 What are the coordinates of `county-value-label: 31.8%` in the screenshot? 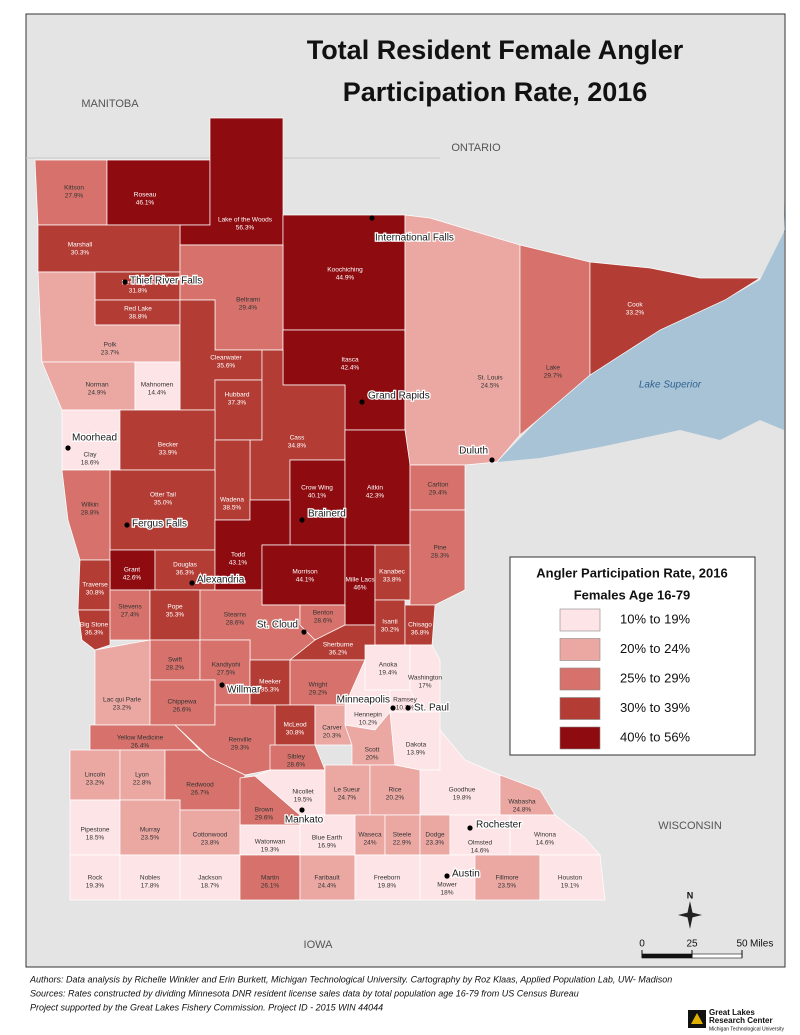 It's located at (138, 291).